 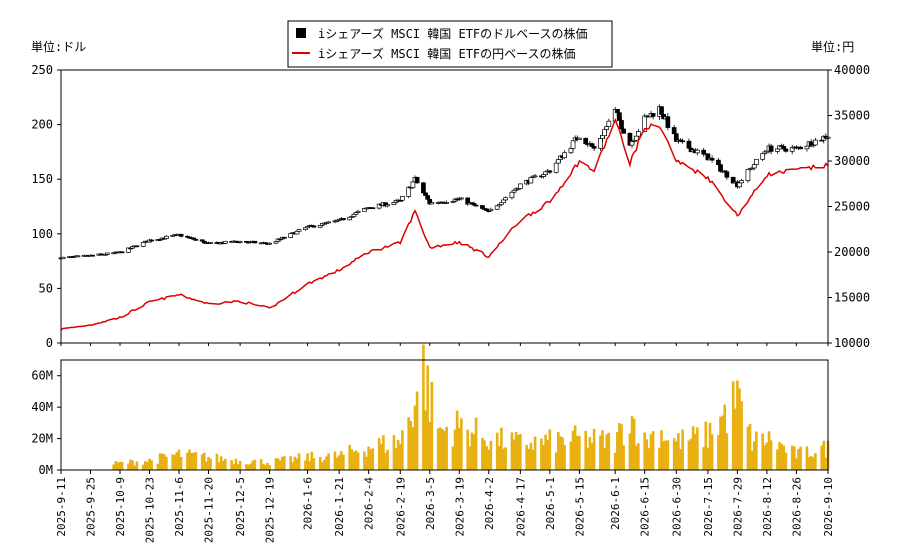 What do you see at coordinates (42, 179) in the screenshot?
I see `y-left-tick-label: 150` at bounding box center [42, 179].